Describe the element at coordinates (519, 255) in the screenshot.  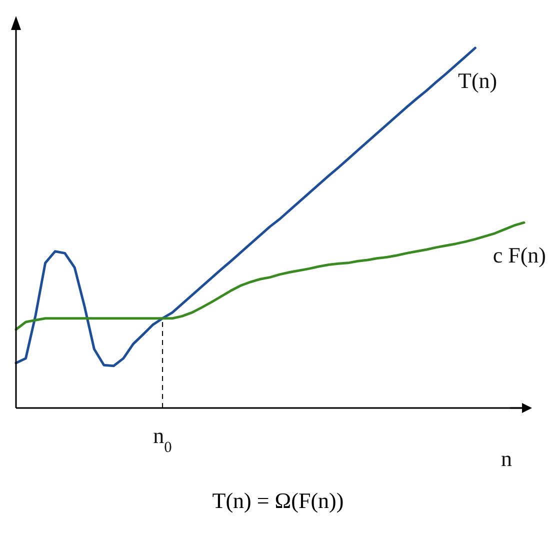
I see `series-label: c F(n)` at that location.